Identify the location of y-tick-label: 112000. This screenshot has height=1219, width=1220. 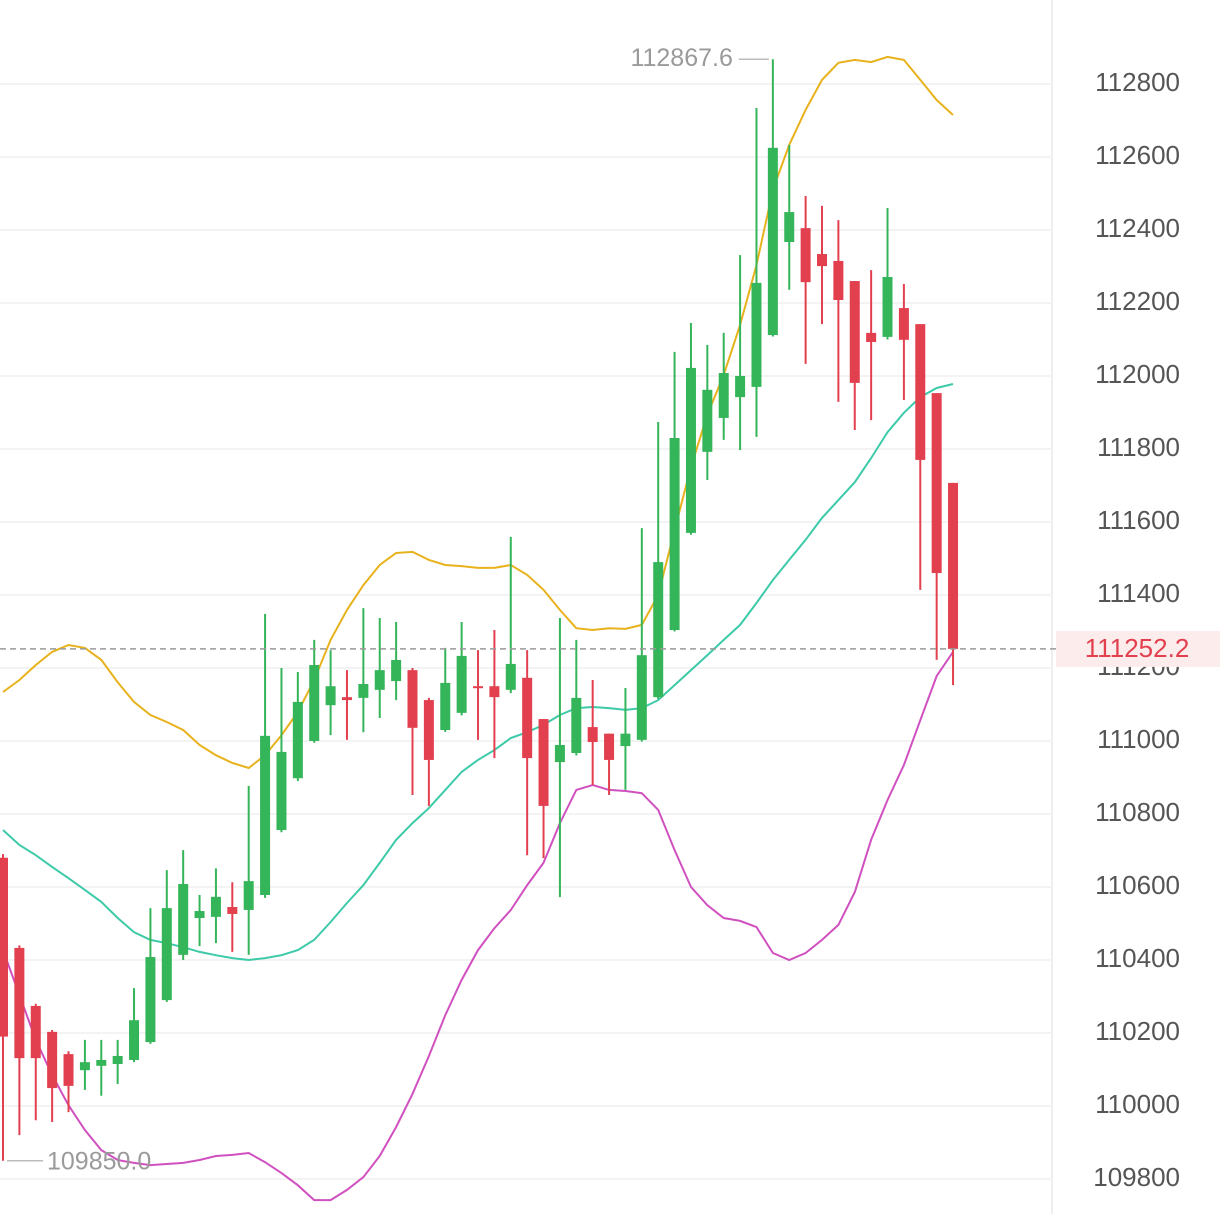
(1137, 374).